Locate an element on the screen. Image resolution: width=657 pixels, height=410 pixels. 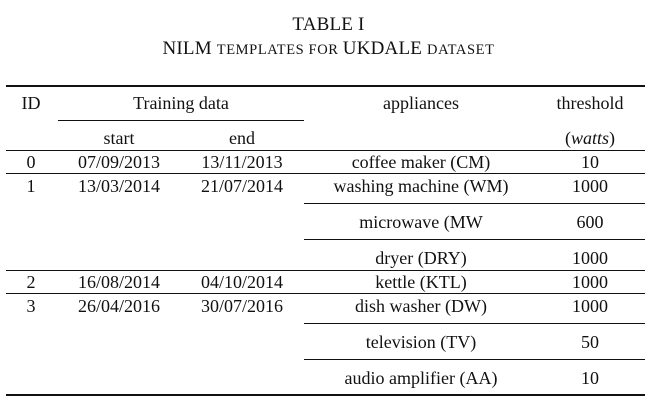
training-data-underline is located at coordinates (181, 120).